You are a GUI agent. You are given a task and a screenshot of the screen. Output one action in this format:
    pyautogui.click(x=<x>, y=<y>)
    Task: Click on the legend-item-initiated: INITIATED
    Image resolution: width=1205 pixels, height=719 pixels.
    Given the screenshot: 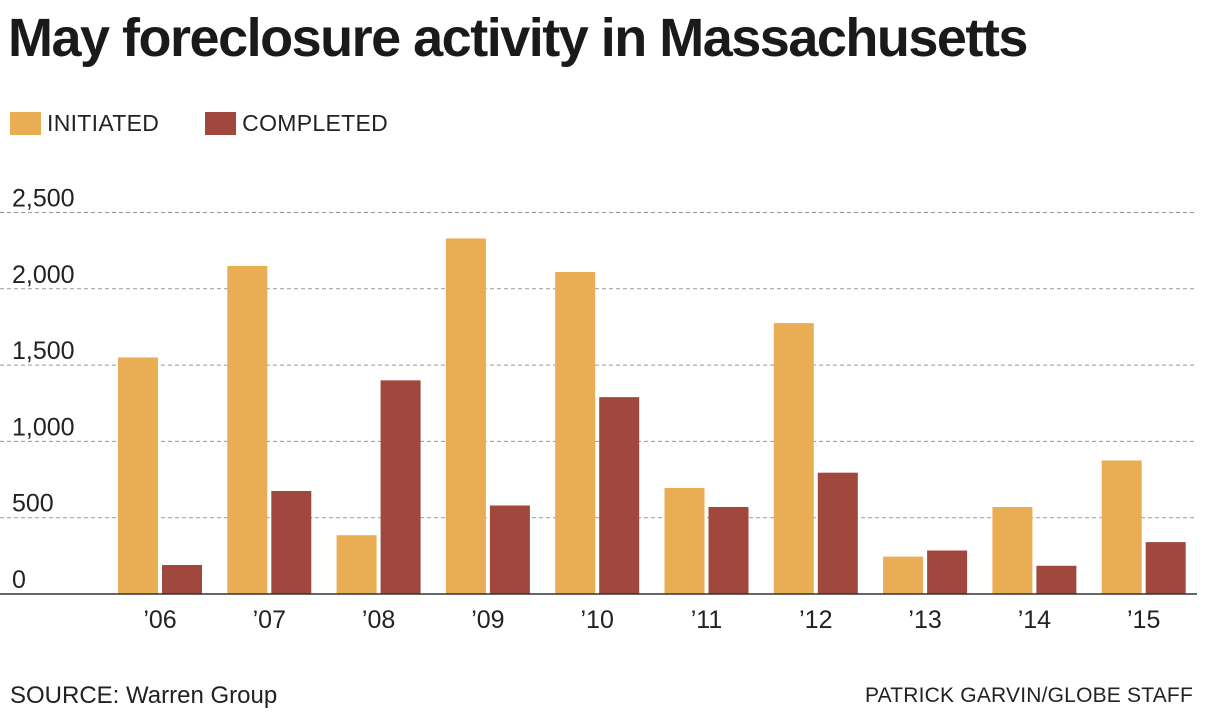 What is the action you would take?
    pyautogui.click(x=84, y=123)
    